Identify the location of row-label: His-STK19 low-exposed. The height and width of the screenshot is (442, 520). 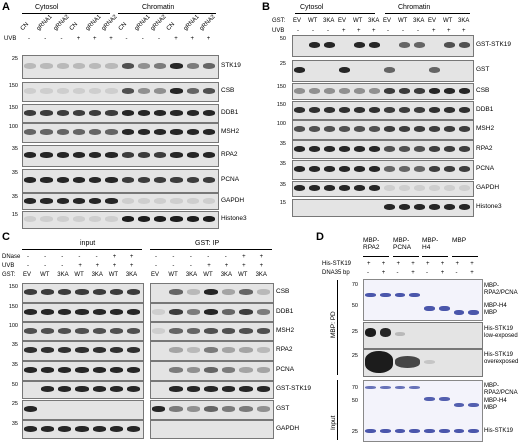
(501, 332).